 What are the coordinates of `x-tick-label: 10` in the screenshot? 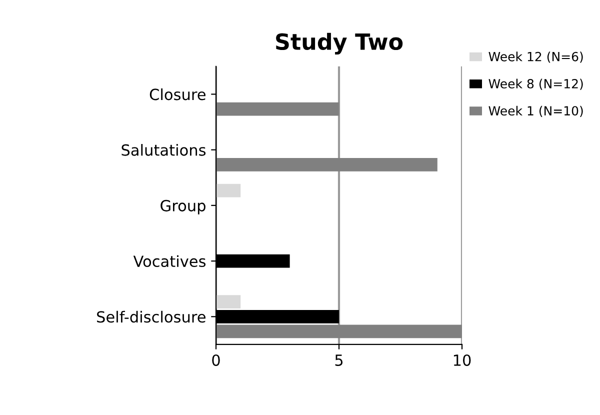 It's located at (462, 360).